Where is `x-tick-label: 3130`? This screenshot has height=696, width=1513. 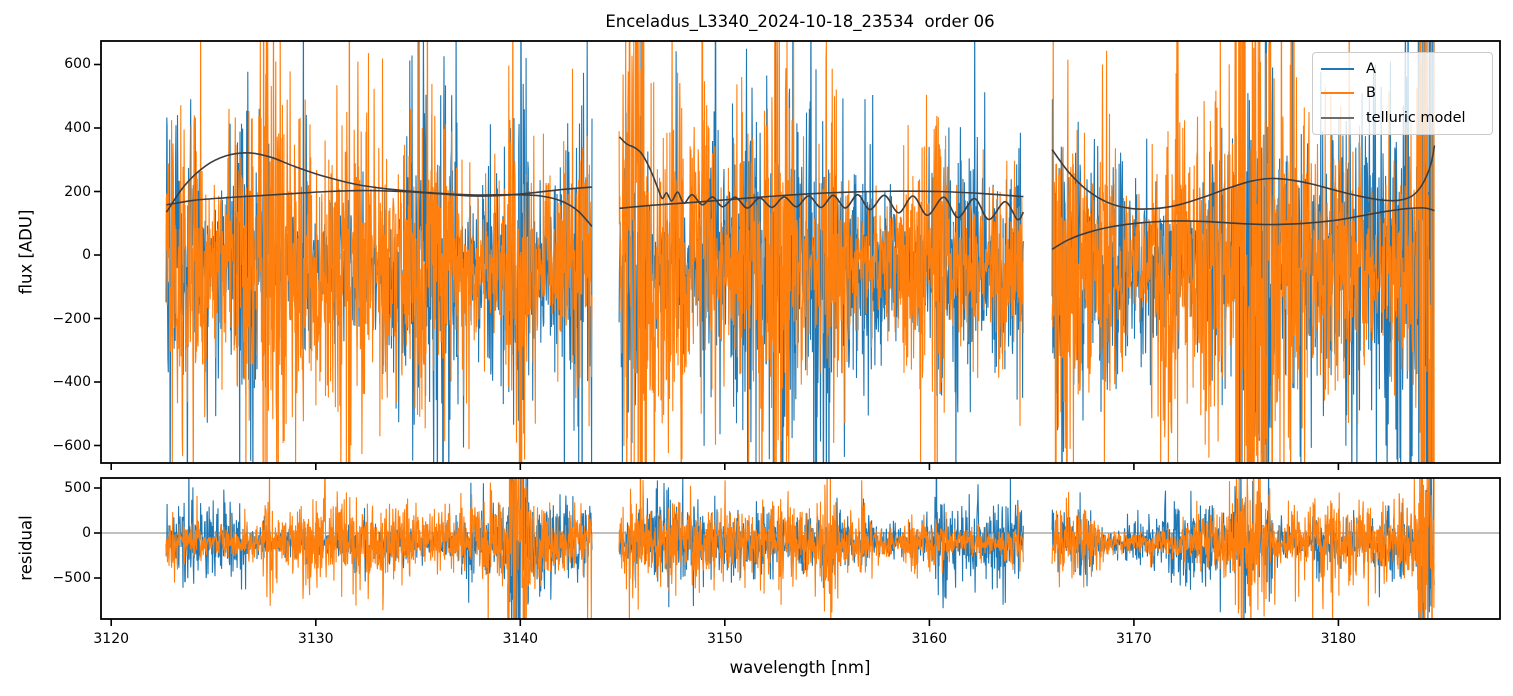
x-tick-label: 3130 is located at coordinates (315, 639).